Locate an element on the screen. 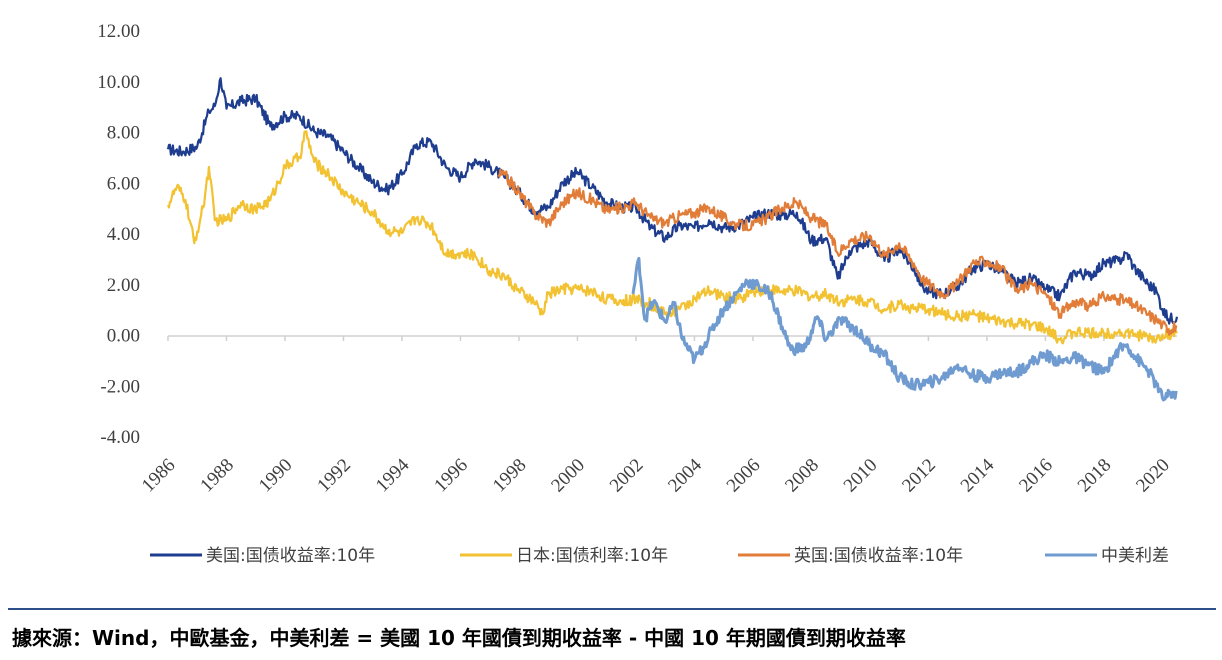  x-tick-label: 2020 is located at coordinates (1153, 476).